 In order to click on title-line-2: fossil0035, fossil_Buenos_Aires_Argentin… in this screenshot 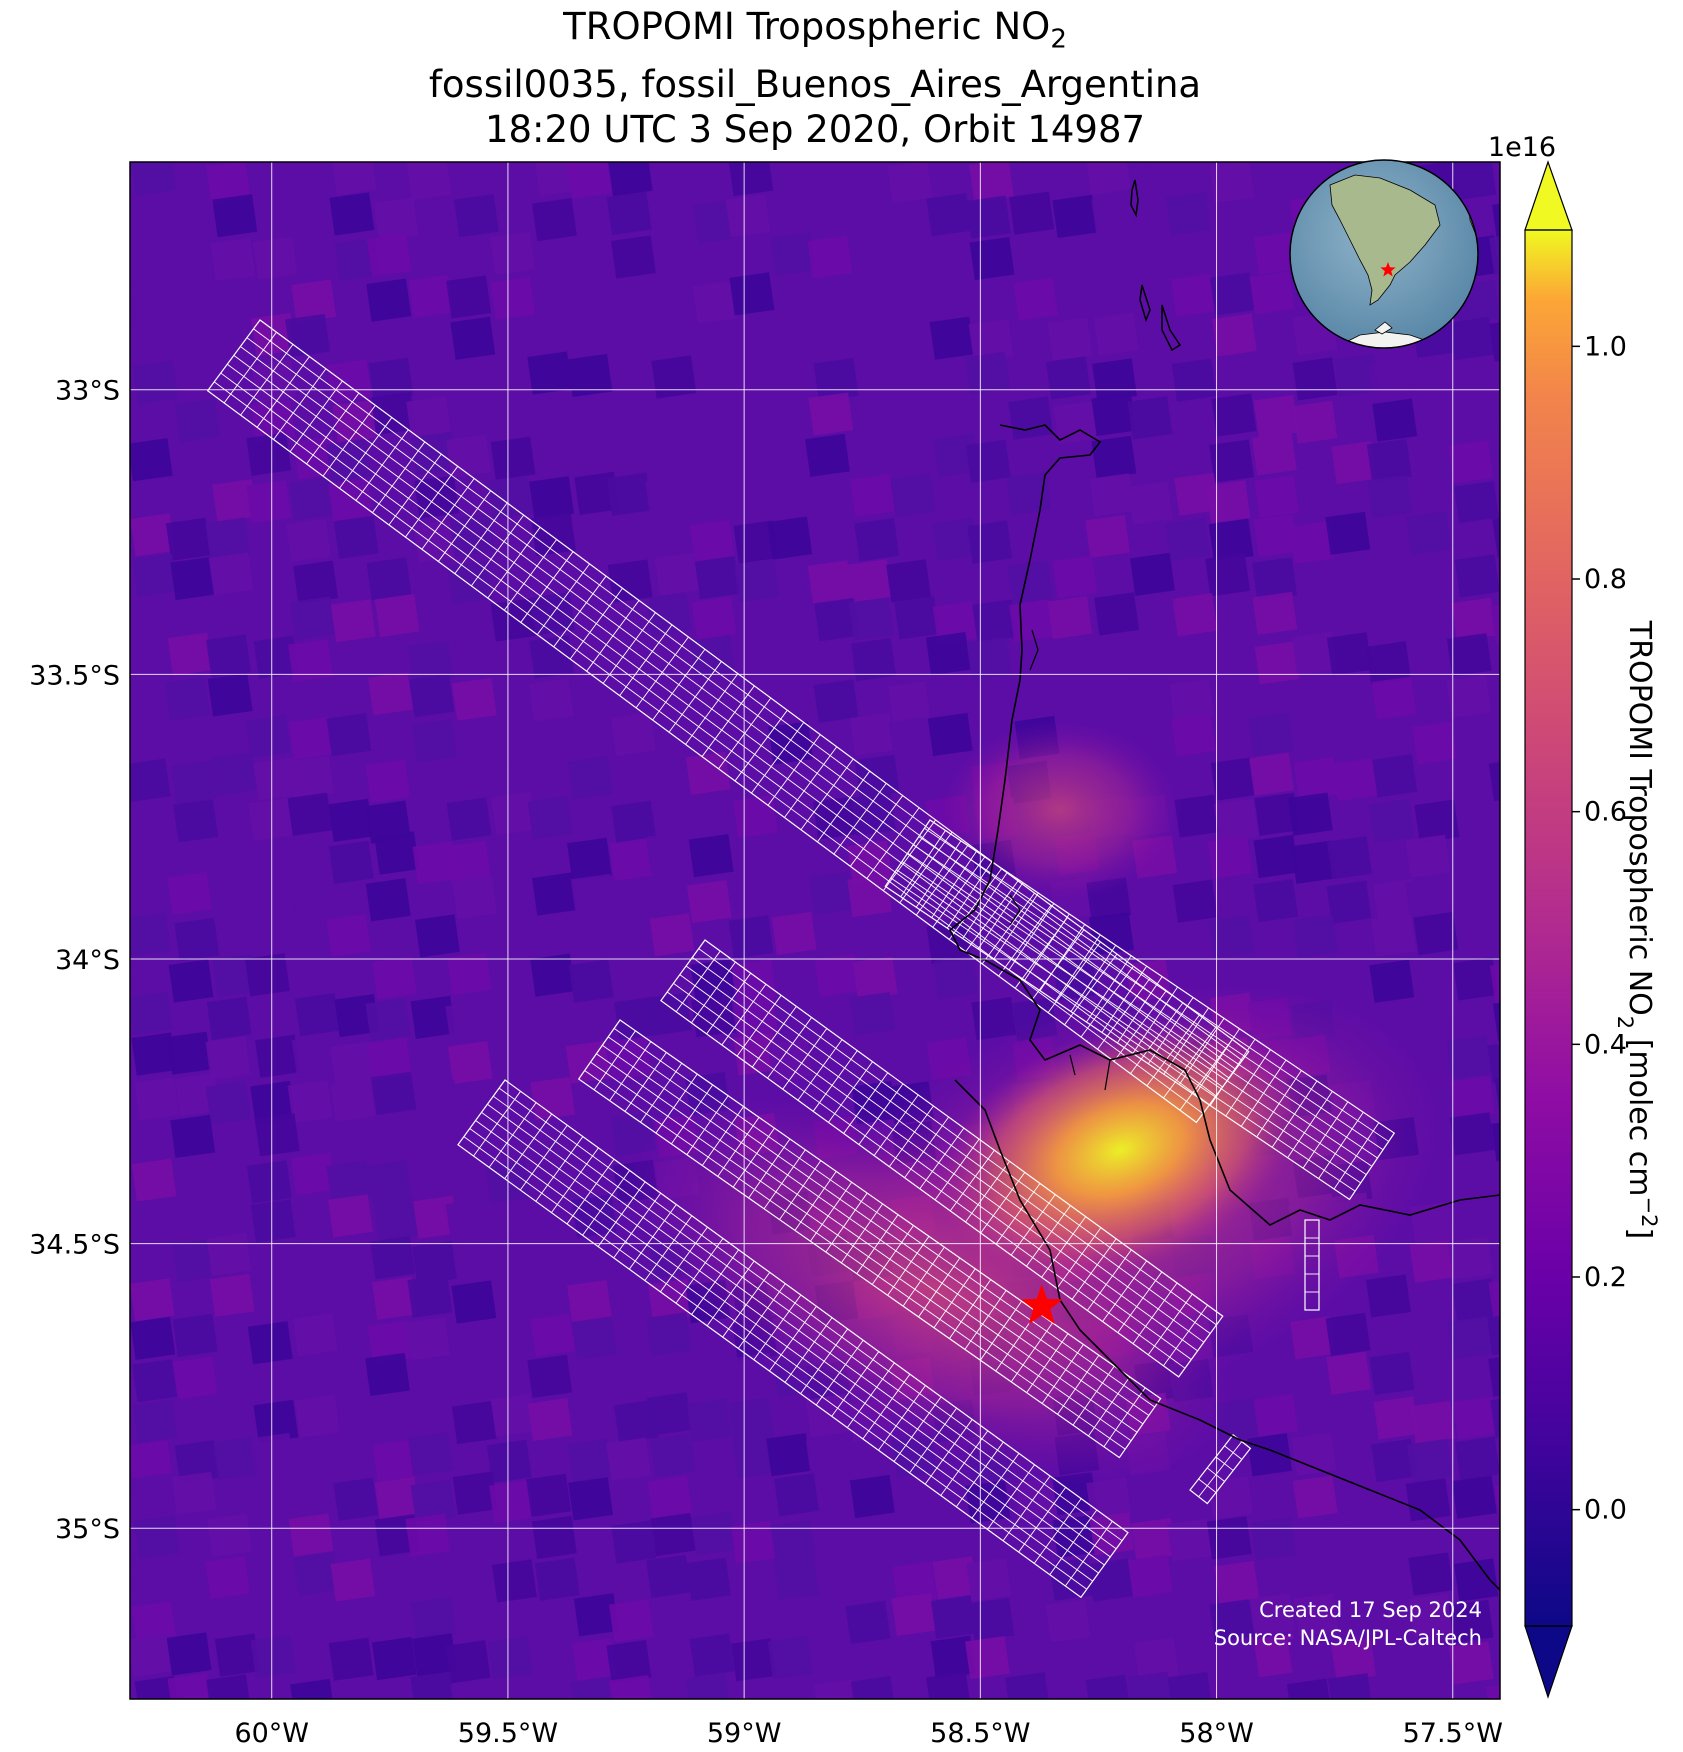, I will do `click(815, 85)`.